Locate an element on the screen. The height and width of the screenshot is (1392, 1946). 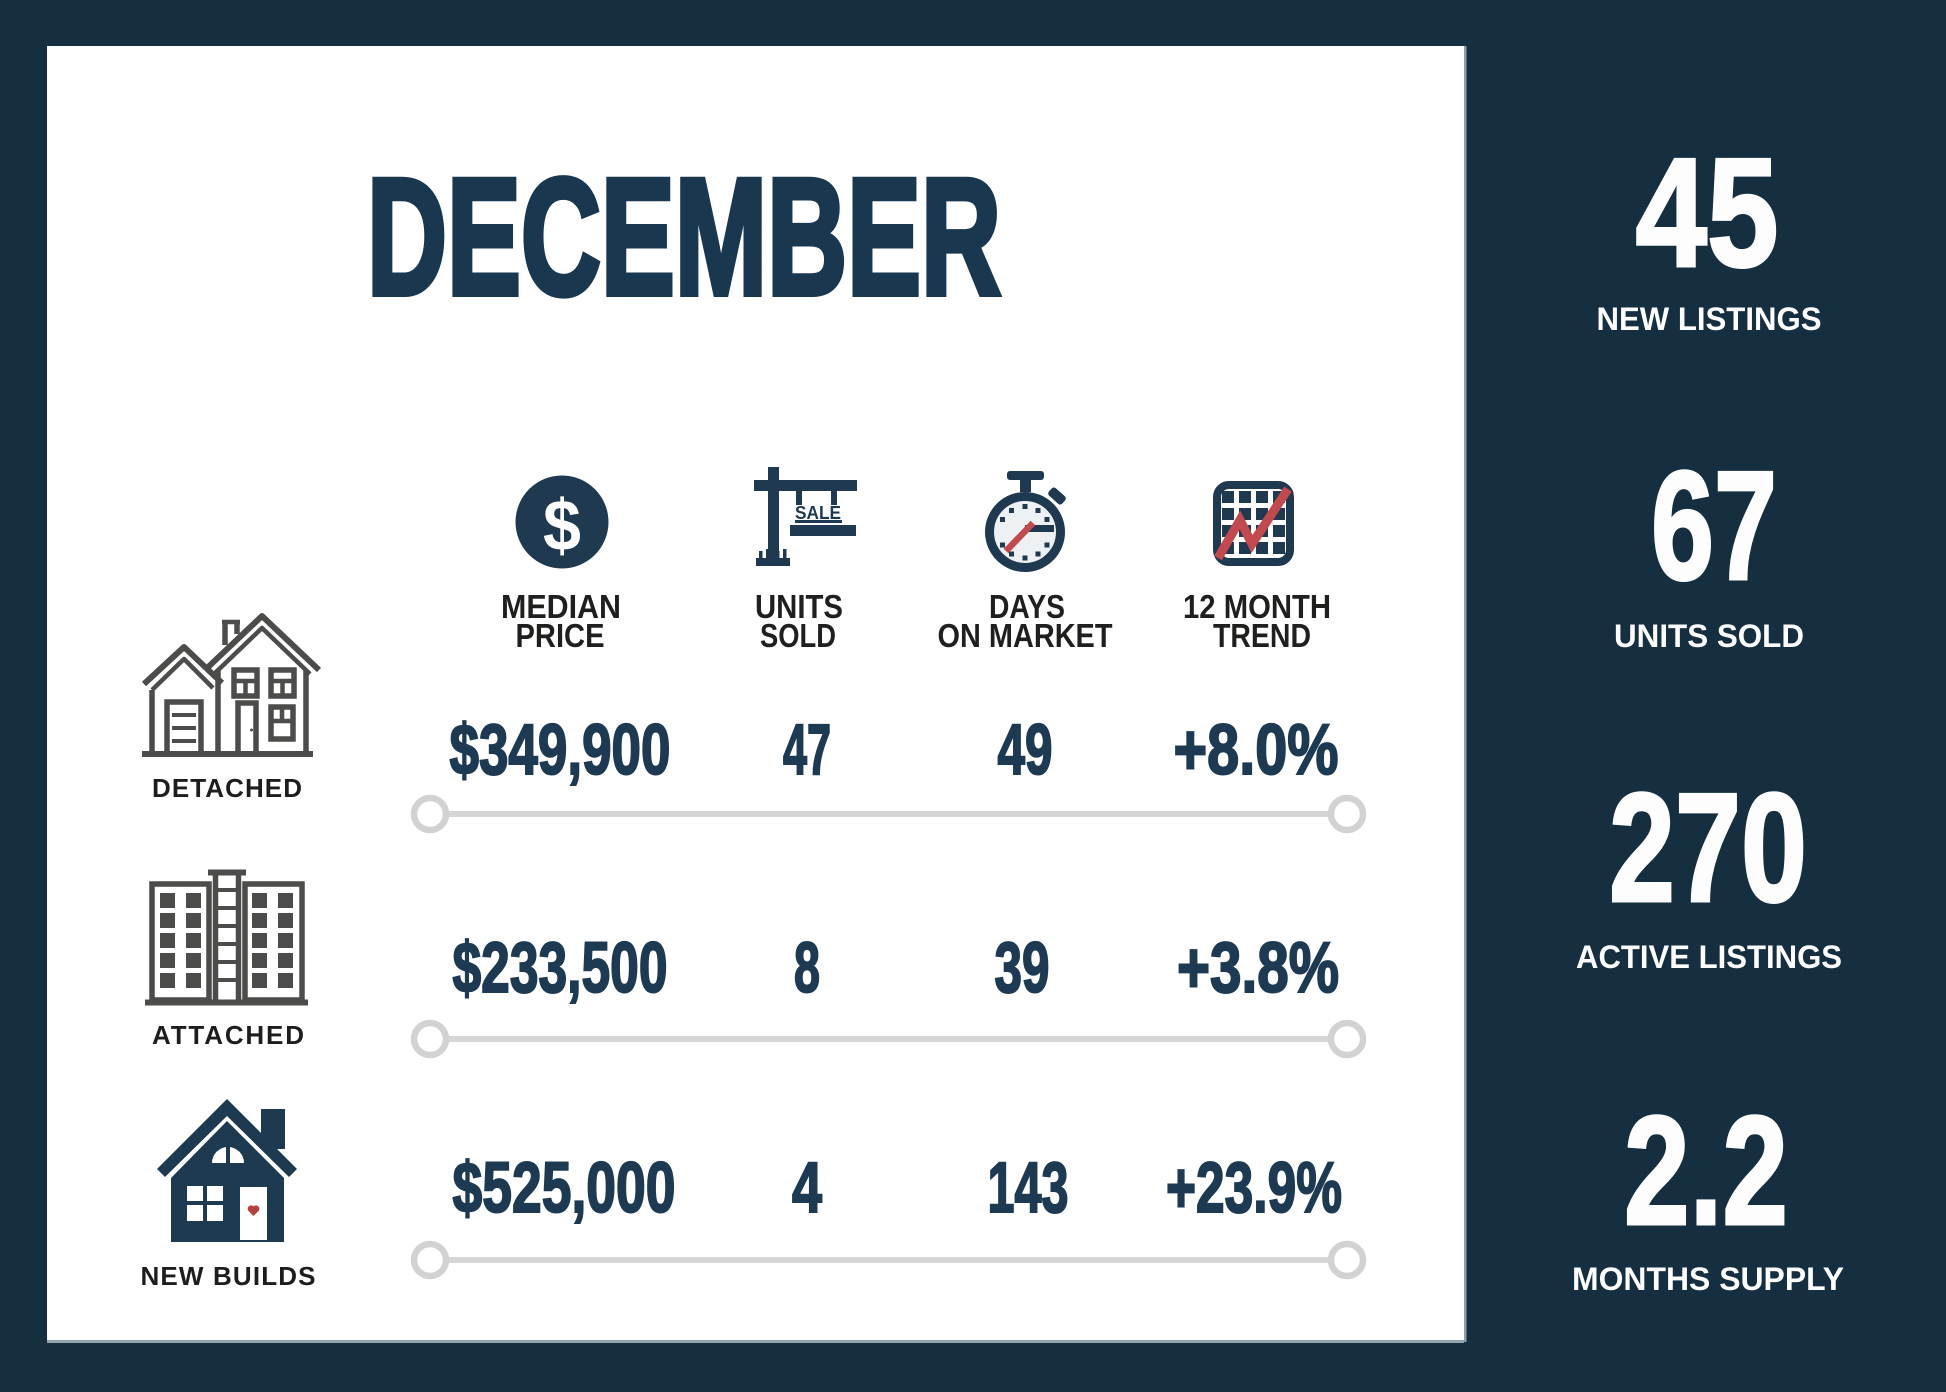
svg-text: ATTACHED is located at coordinates (228, 1035).